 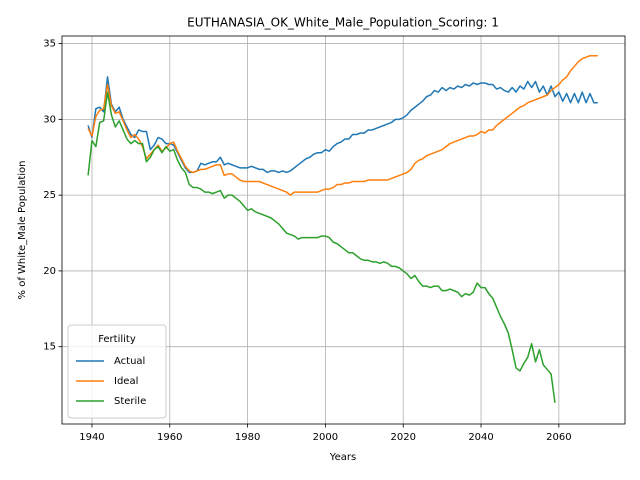 I want to click on y-axis-label: % of White_Male Population, so click(x=22, y=230).